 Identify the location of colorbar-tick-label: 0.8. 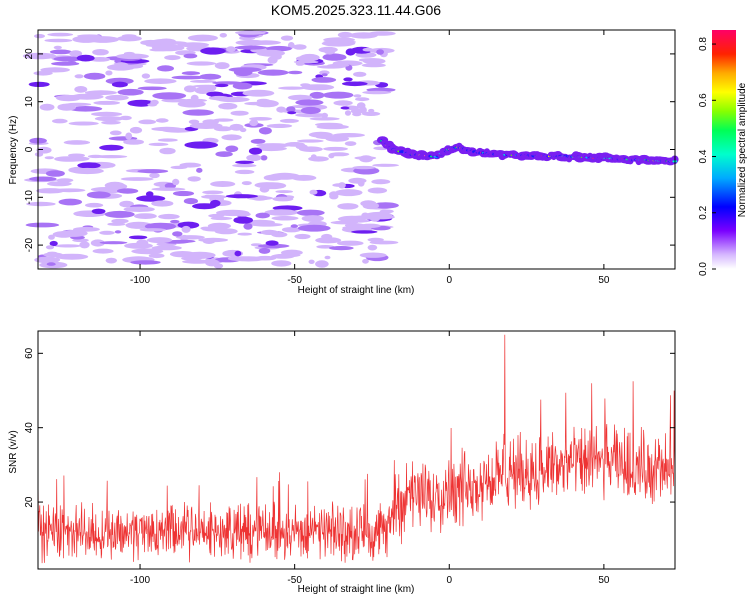
(703, 44).